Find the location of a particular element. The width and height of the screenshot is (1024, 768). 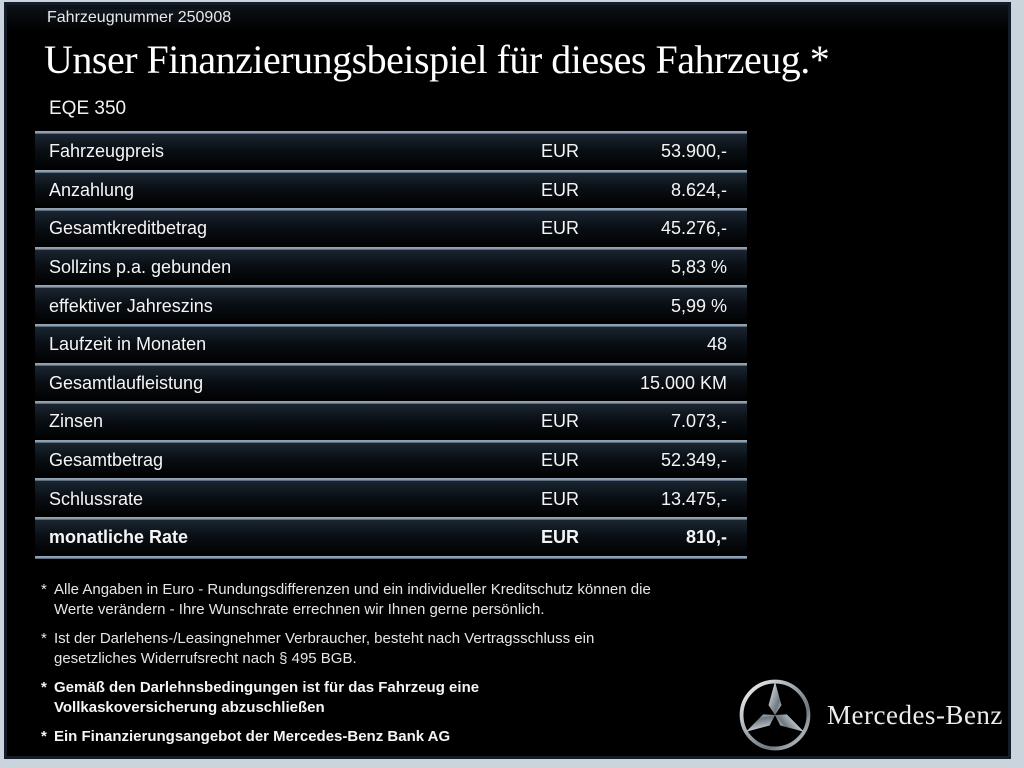

table-row-fahrzeugpreis: Fahrzeugpreis EUR 53.900,- is located at coordinates (391, 152).